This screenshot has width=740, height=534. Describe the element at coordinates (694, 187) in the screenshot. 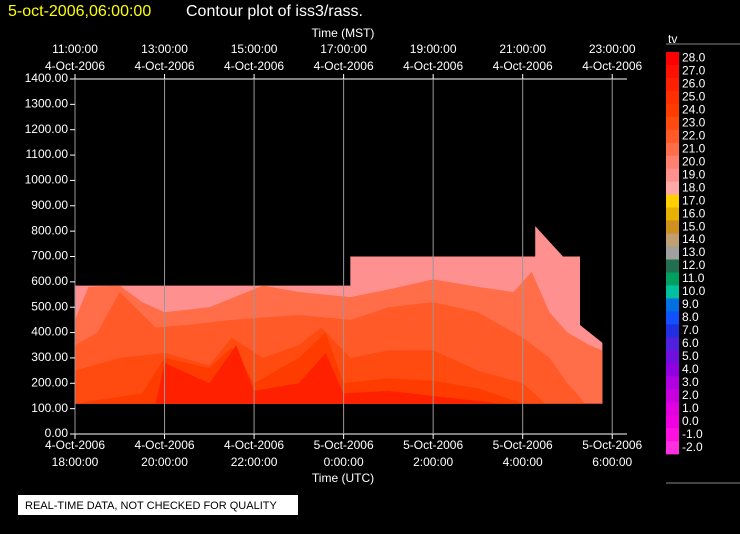

I see `colorbar-label: 18.0` at that location.